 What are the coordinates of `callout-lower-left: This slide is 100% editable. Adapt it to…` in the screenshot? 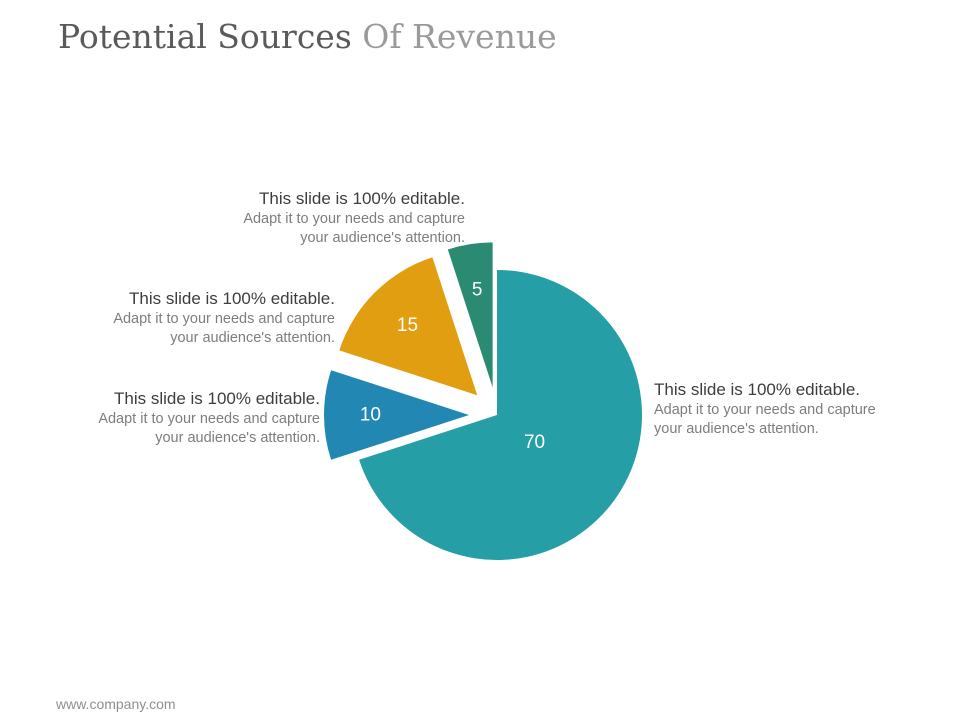 It's located at (160, 418).